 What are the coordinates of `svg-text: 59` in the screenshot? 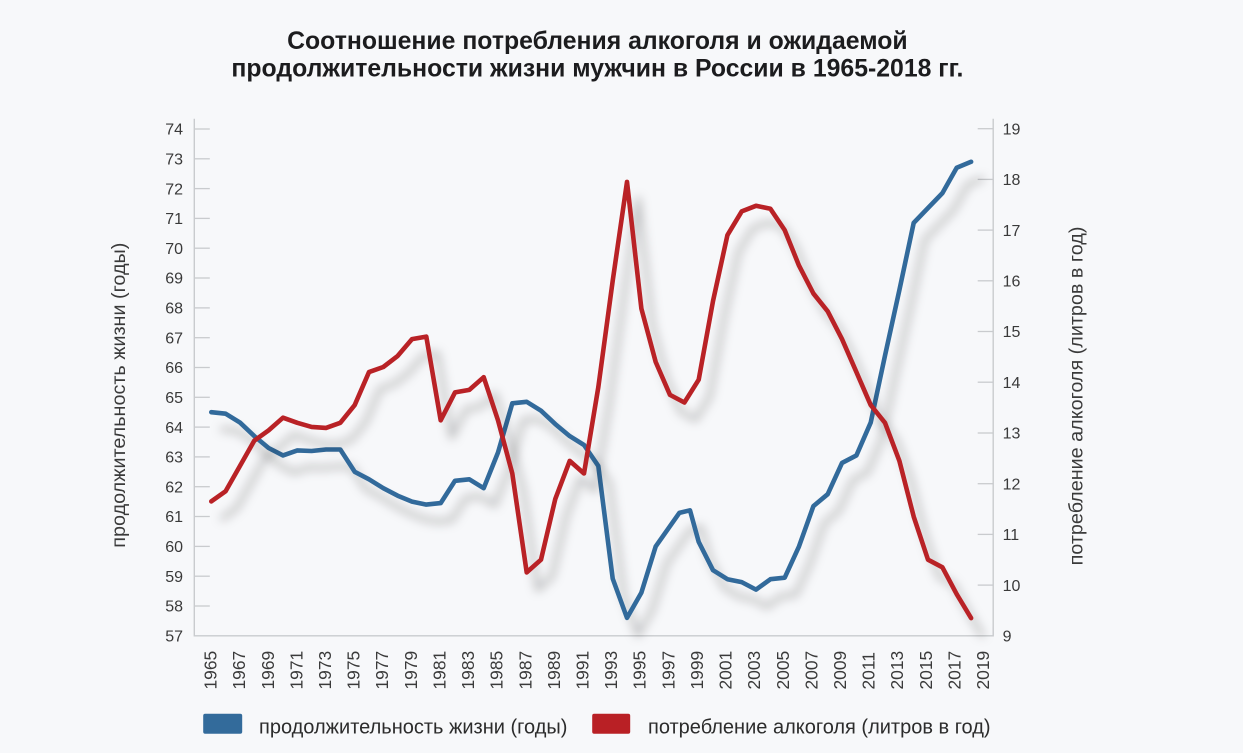 It's located at (174, 577).